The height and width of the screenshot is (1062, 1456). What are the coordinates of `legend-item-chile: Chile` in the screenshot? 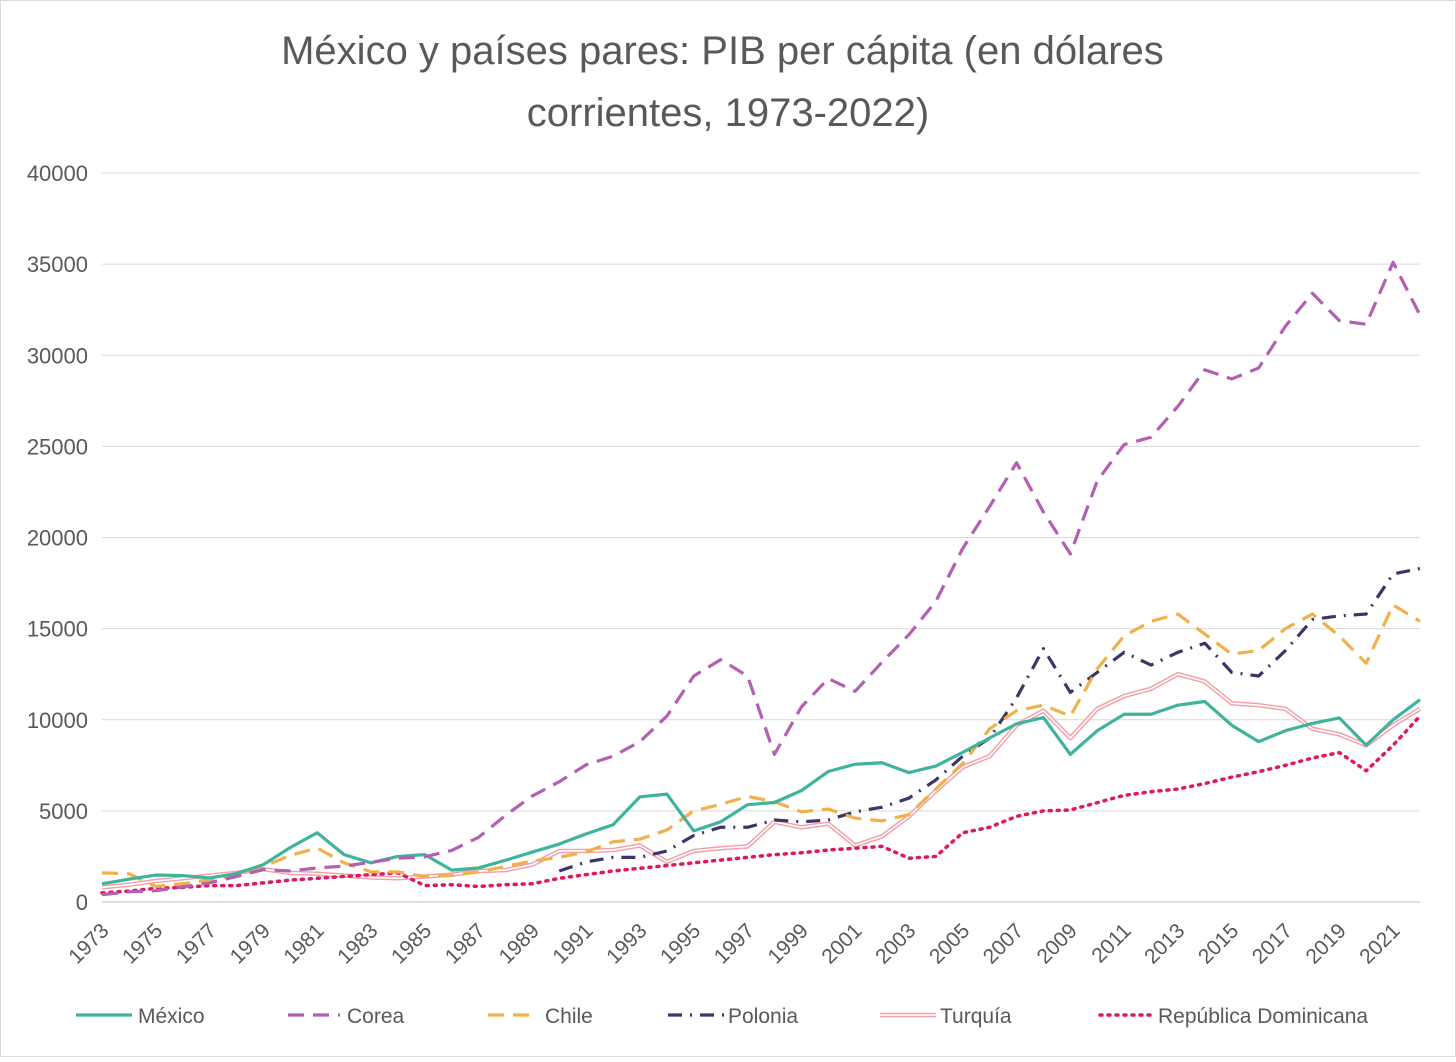 It's located at (540, 1016).